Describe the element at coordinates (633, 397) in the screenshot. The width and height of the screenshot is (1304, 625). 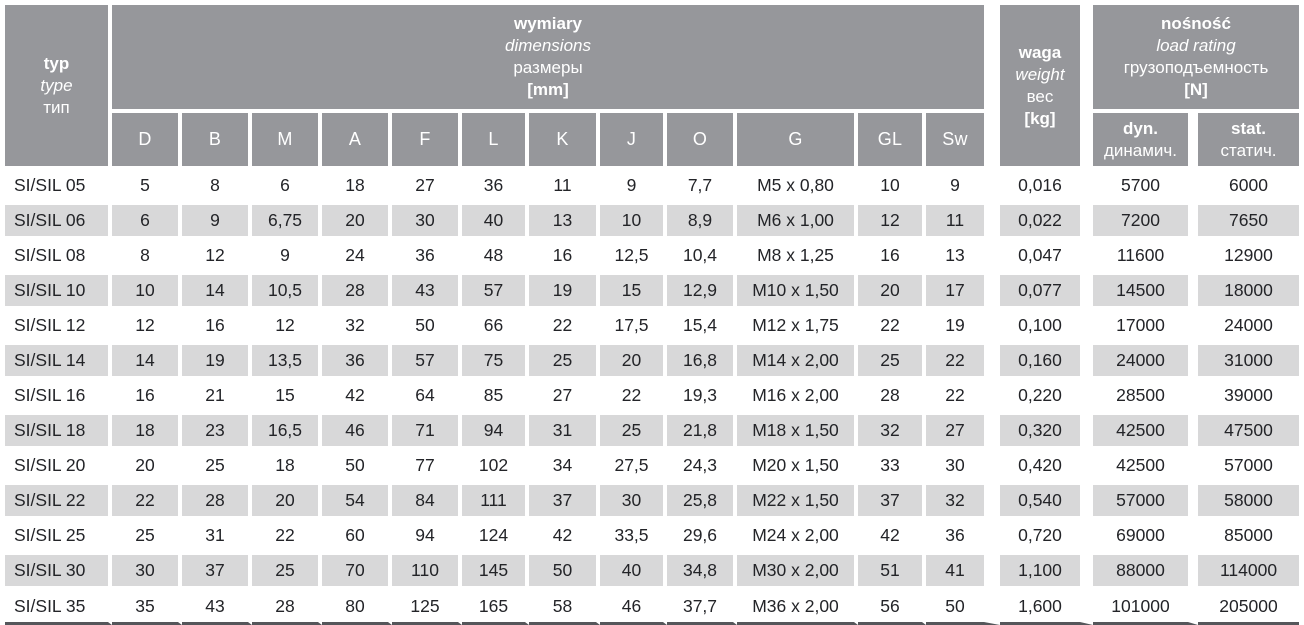
I see `cell-dim-j: 22` at that location.